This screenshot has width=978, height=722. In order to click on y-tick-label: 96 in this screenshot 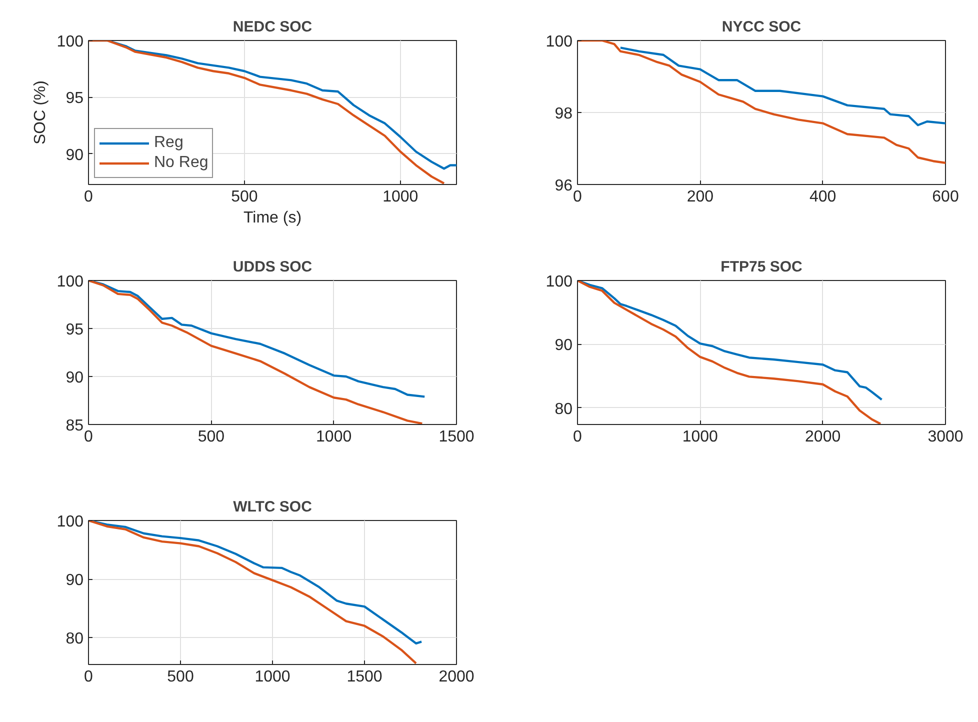, I will do `click(563, 186)`.